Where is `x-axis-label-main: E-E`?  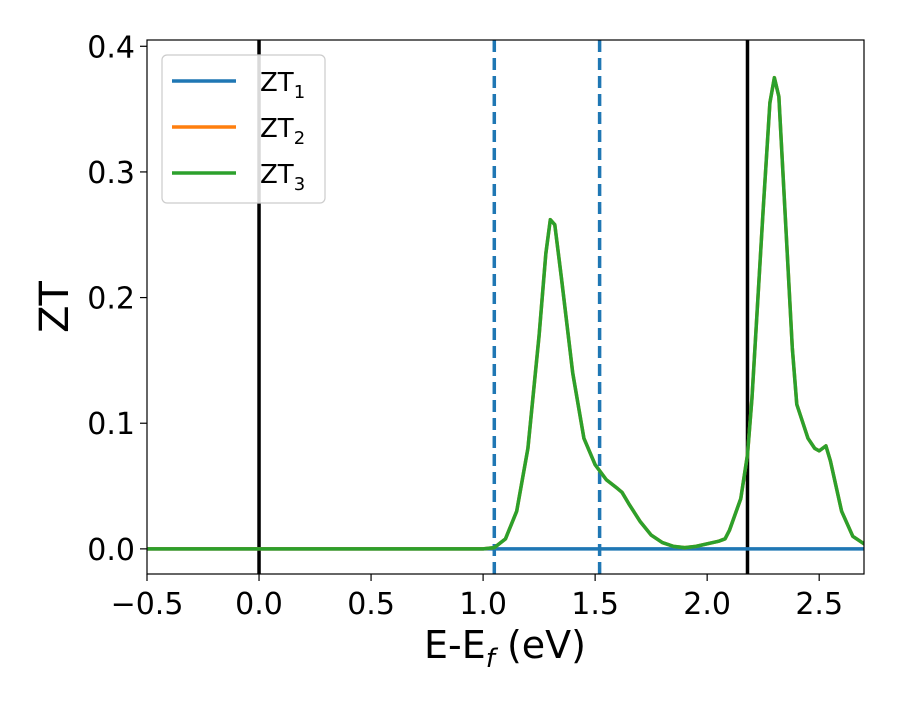 x-axis-label-main: E-E is located at coordinates (455, 645).